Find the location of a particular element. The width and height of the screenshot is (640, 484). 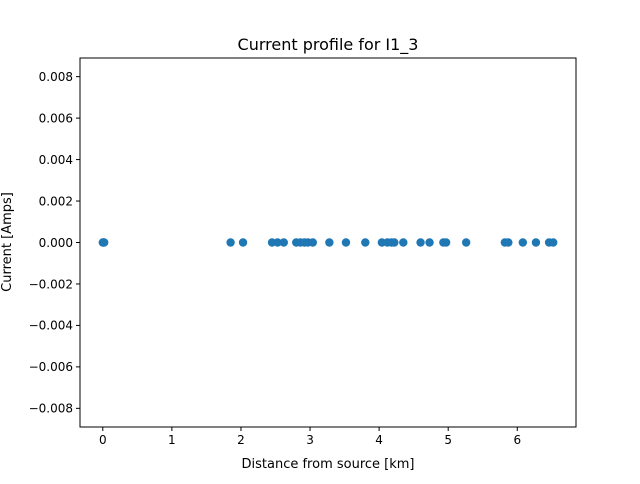

chart-title: Current profile for I1_3 is located at coordinates (328, 45).